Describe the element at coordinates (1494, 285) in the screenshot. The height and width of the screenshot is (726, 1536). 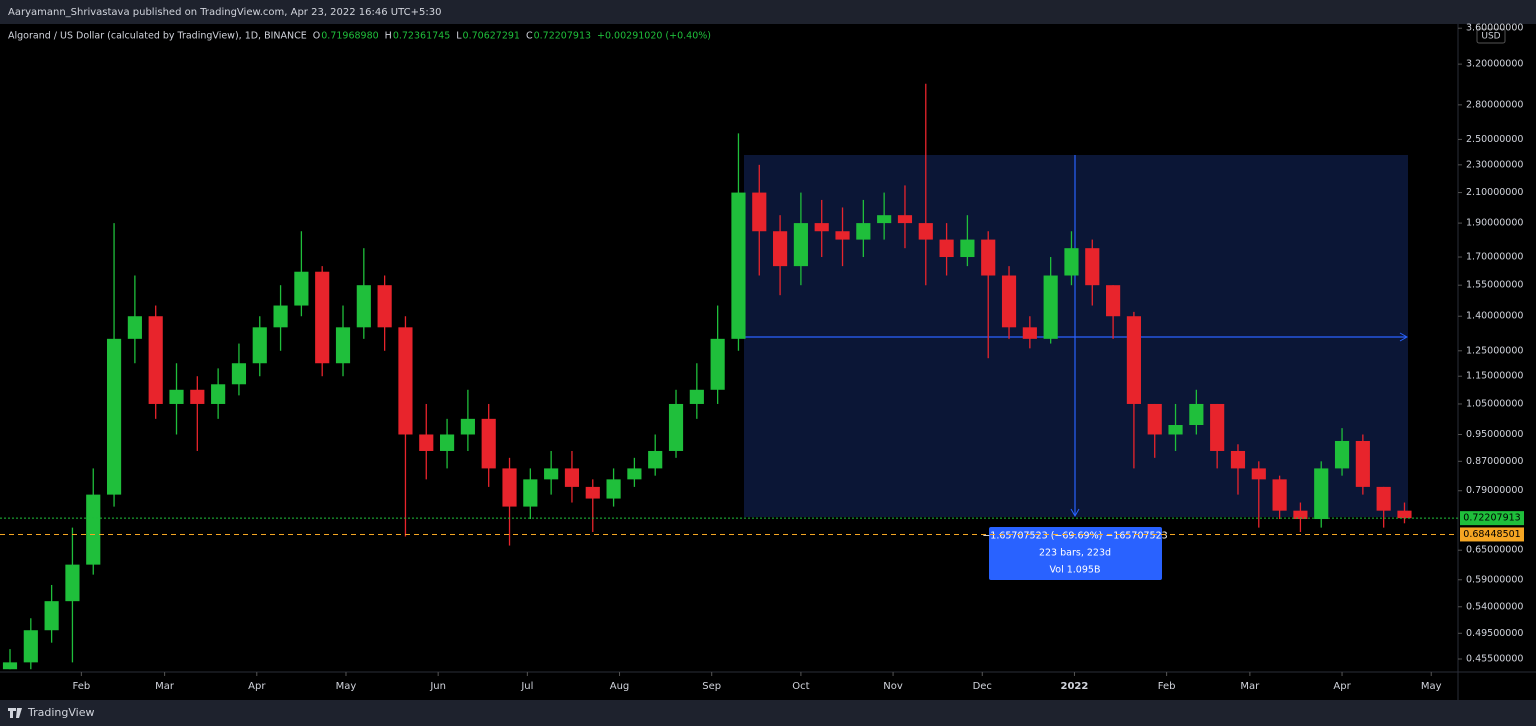
I see `y-tick-label: 1.55000000` at that location.